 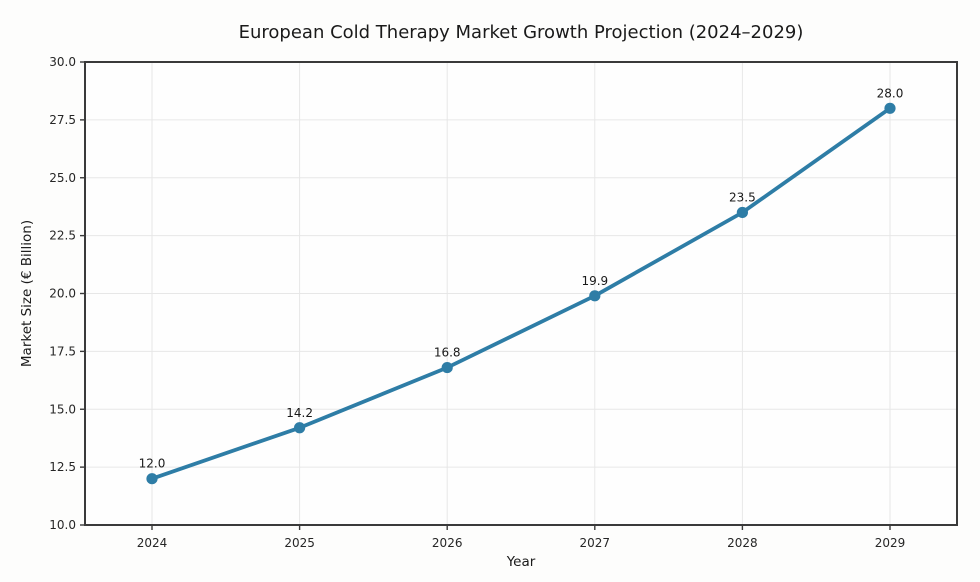 What do you see at coordinates (742, 543) in the screenshot?
I see `x-tick-label: 2028` at bounding box center [742, 543].